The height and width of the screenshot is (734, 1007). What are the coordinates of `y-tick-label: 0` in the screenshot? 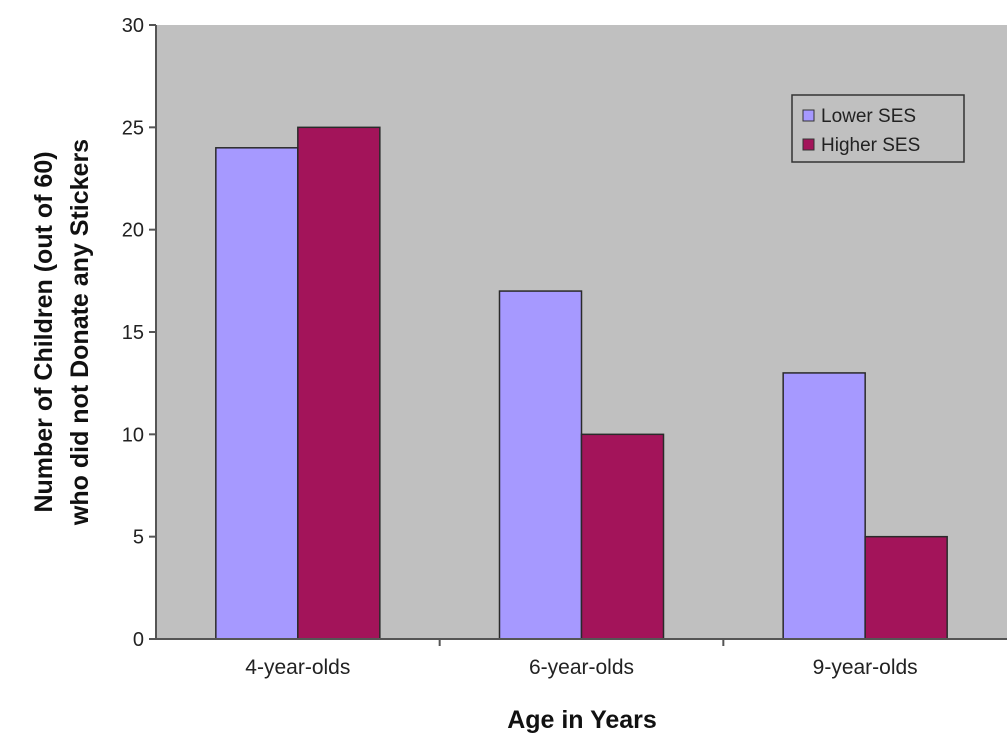 It's located at (138, 640).